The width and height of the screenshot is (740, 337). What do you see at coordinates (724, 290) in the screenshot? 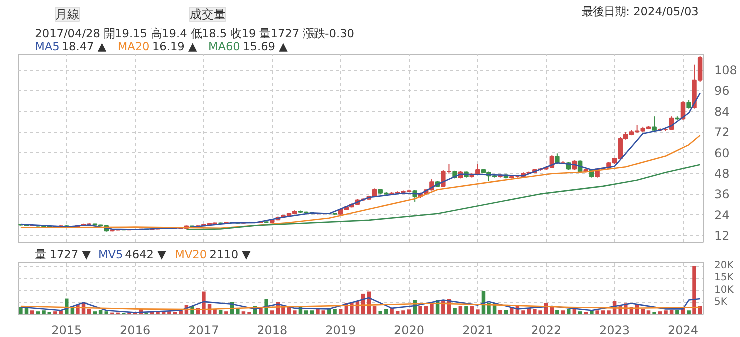
I see `y-tick-label: 10K` at bounding box center [724, 290].